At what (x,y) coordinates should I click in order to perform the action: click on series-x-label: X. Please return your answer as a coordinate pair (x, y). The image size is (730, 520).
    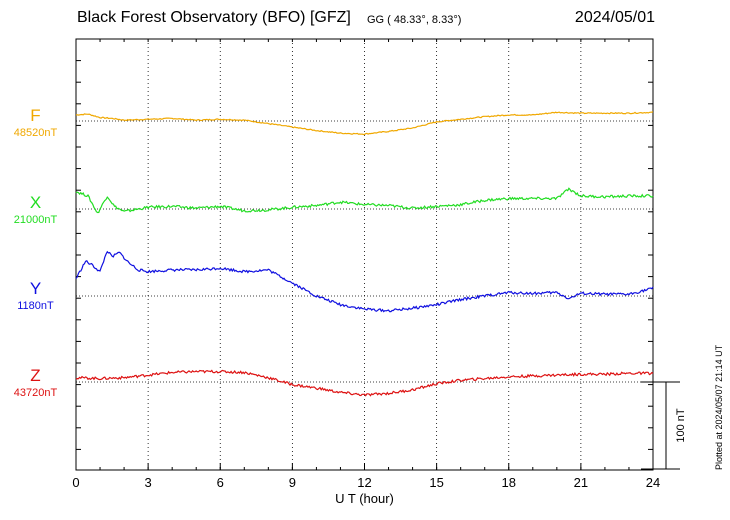
    Looking at the image, I should click on (35, 202).